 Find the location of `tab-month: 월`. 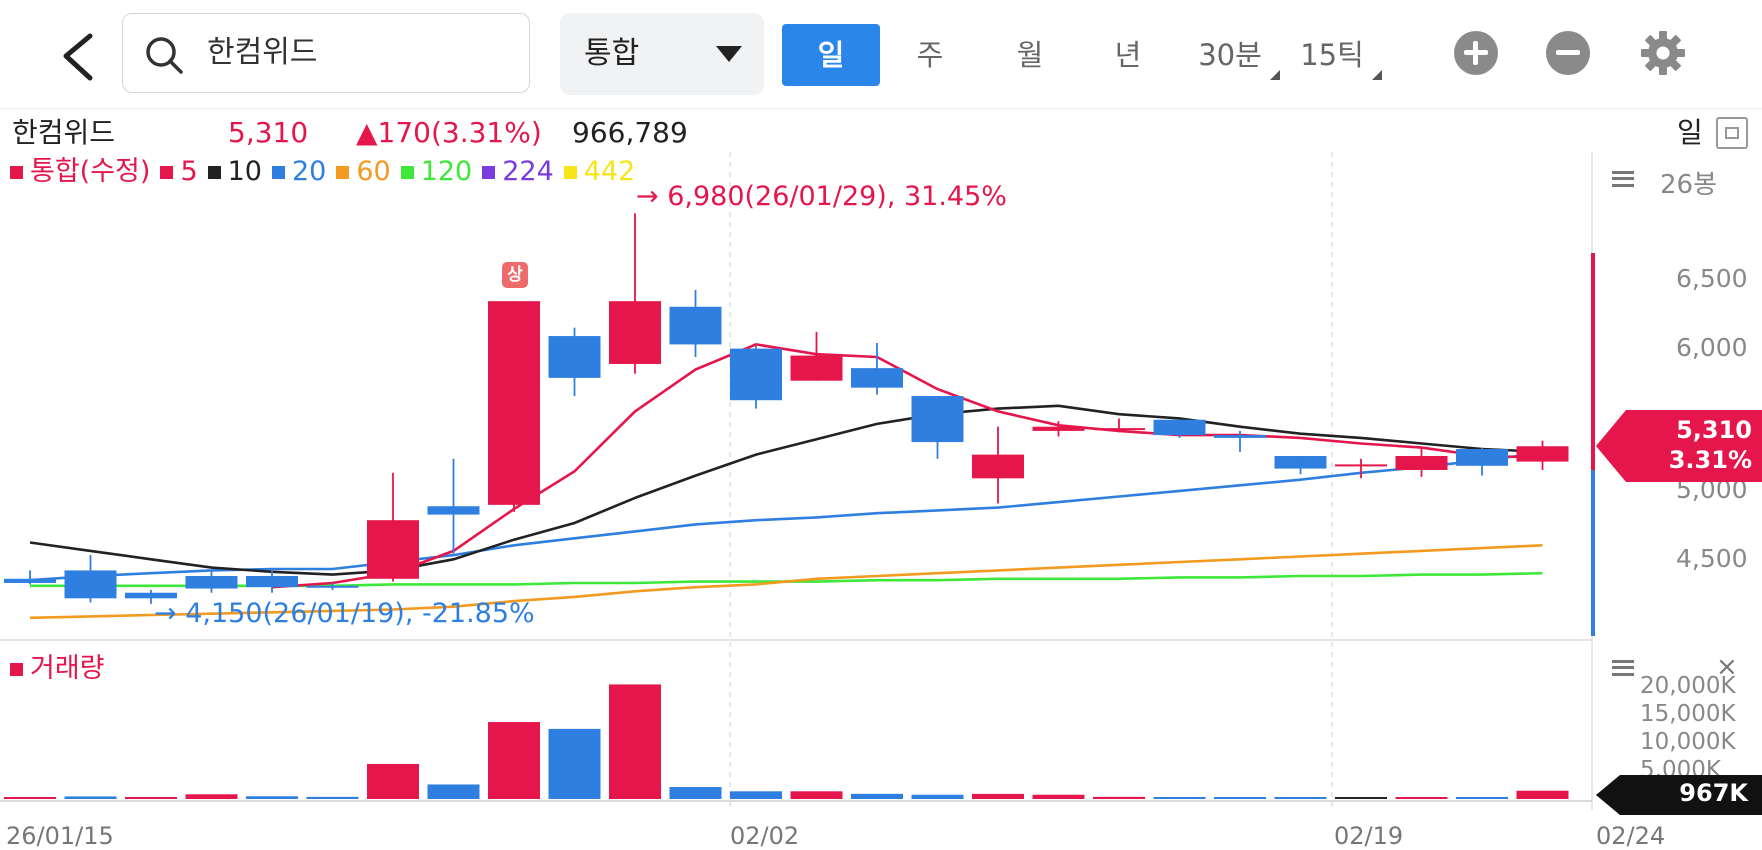

tab-month: 월 is located at coordinates (1030, 55).